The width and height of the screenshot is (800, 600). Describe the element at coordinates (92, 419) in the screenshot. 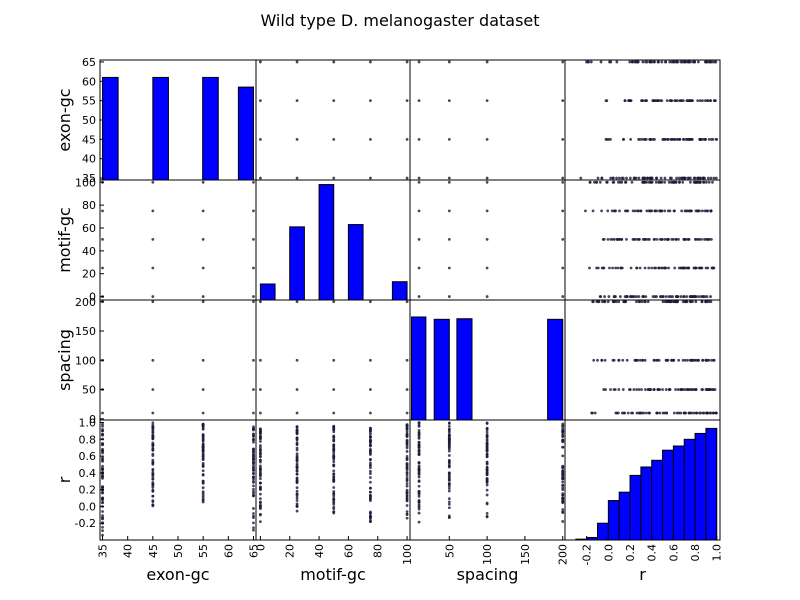

I see `y-tick-label-spacing: 0` at that location.